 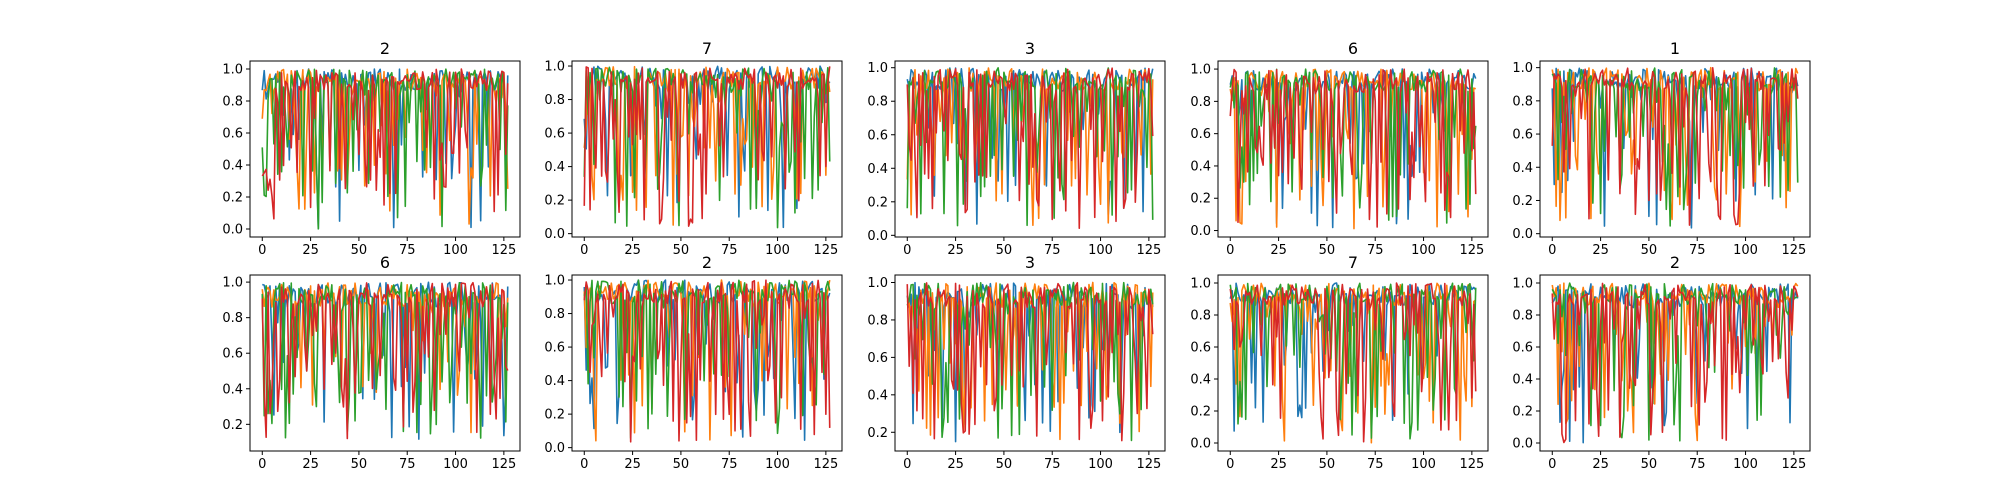 I want to click on subplot-8: 0 25 50 75 100 125 0.2 0.4 0.6 0.8 1.0 3, so click(x=1016, y=362).